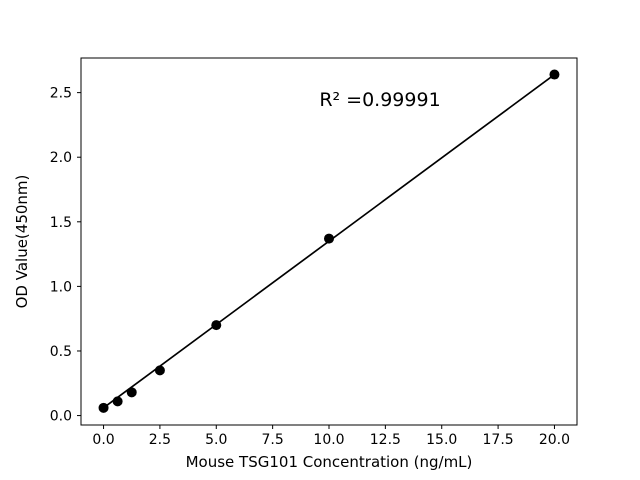  What do you see at coordinates (103, 440) in the screenshot?
I see `x-tick-label: 0.0` at bounding box center [103, 440].